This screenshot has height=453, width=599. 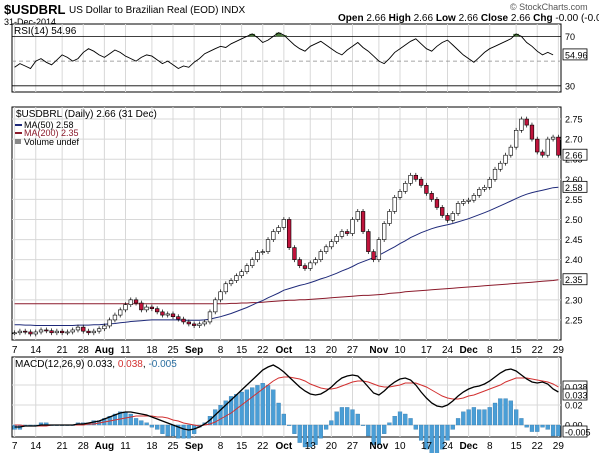 What do you see at coordinates (575, 54) in the screenshot?
I see `rsi-current-value-box` at bounding box center [575, 54].